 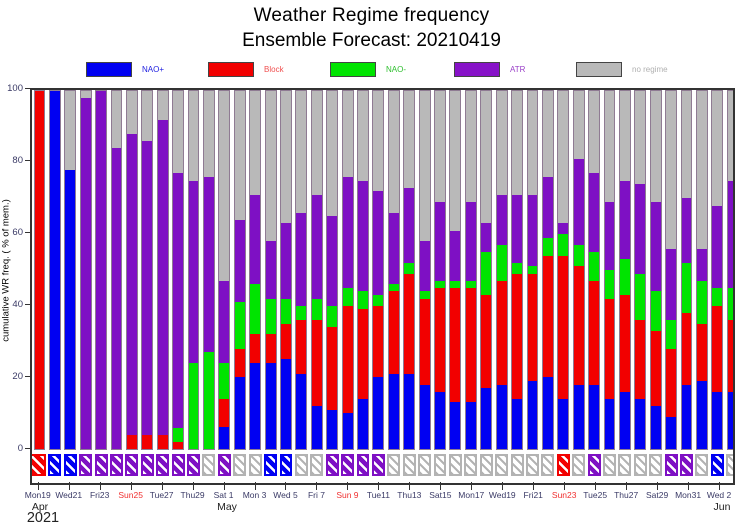 I want to click on regime-marker-nao_plus, so click(x=717, y=465).